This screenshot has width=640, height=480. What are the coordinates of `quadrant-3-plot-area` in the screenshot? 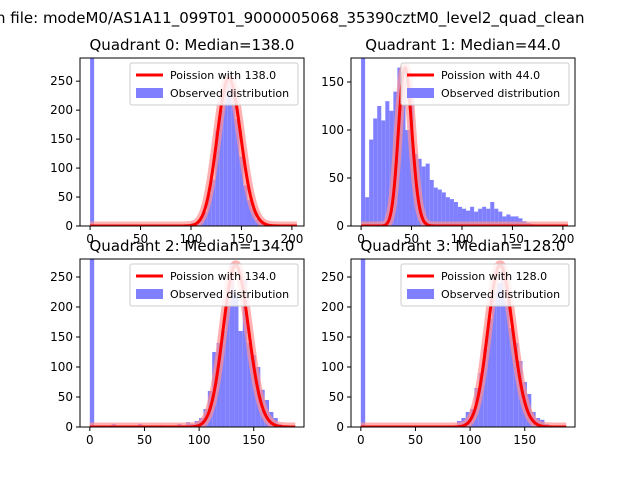 It's located at (463, 343).